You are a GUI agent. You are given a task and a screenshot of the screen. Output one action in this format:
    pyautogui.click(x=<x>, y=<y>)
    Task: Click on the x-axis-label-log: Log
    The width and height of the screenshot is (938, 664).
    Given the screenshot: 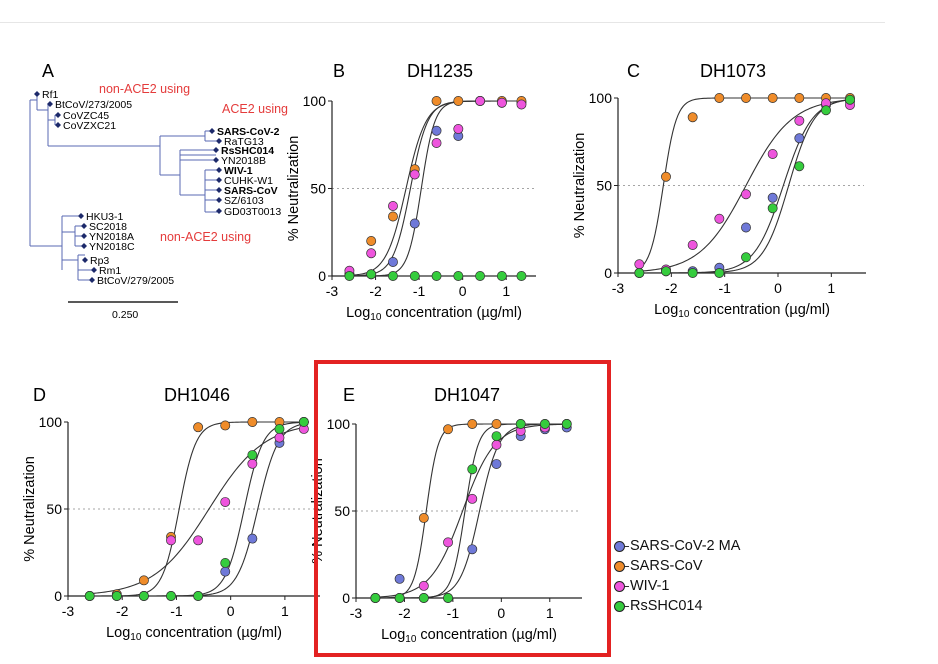 What is the action you would take?
    pyautogui.click(x=393, y=635)
    